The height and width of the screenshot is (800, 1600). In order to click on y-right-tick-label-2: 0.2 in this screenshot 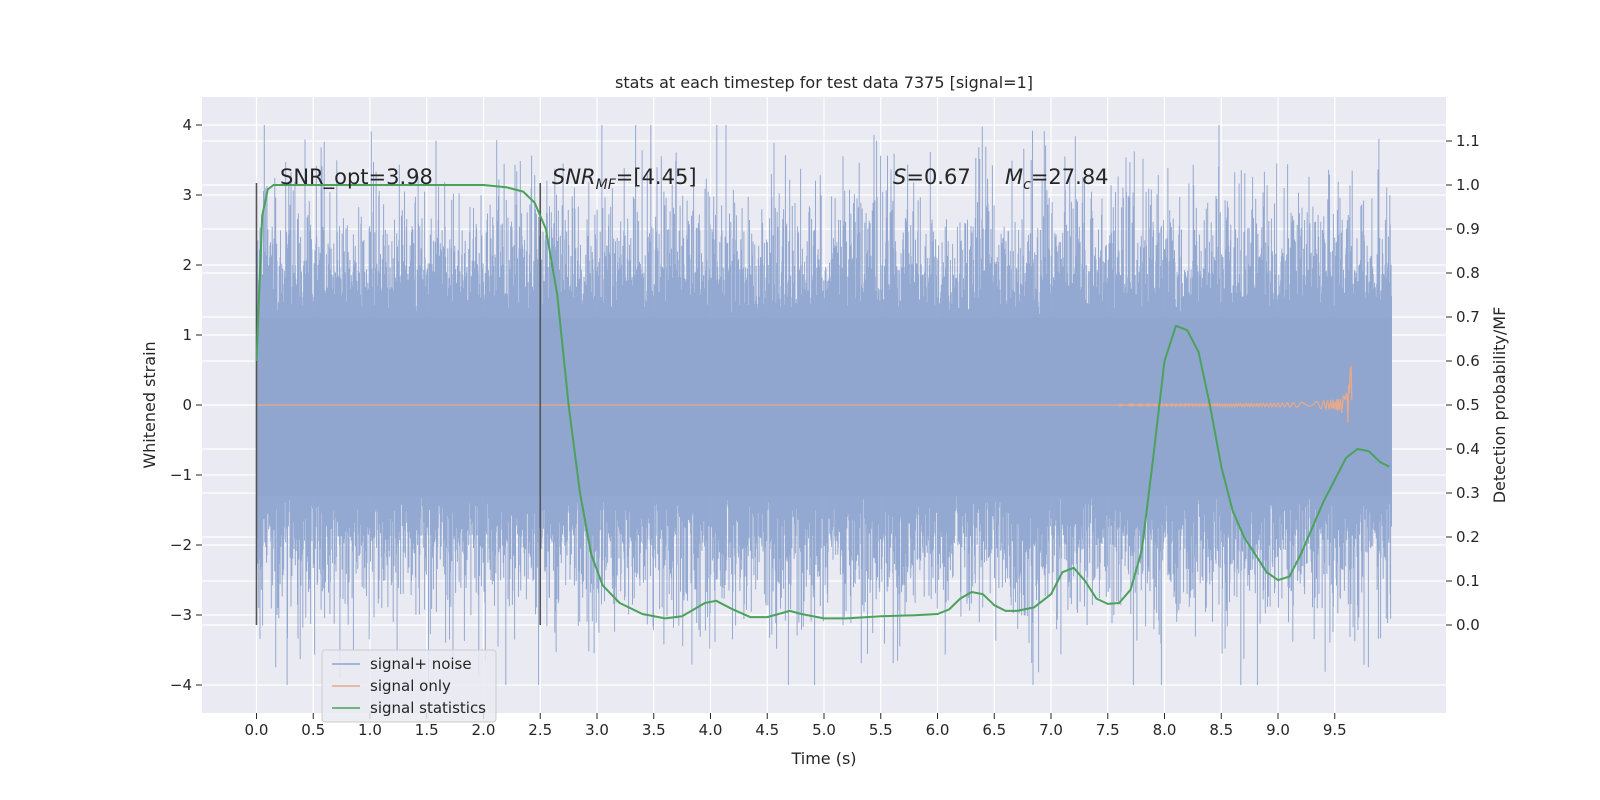, I will do `click(1468, 537)`.